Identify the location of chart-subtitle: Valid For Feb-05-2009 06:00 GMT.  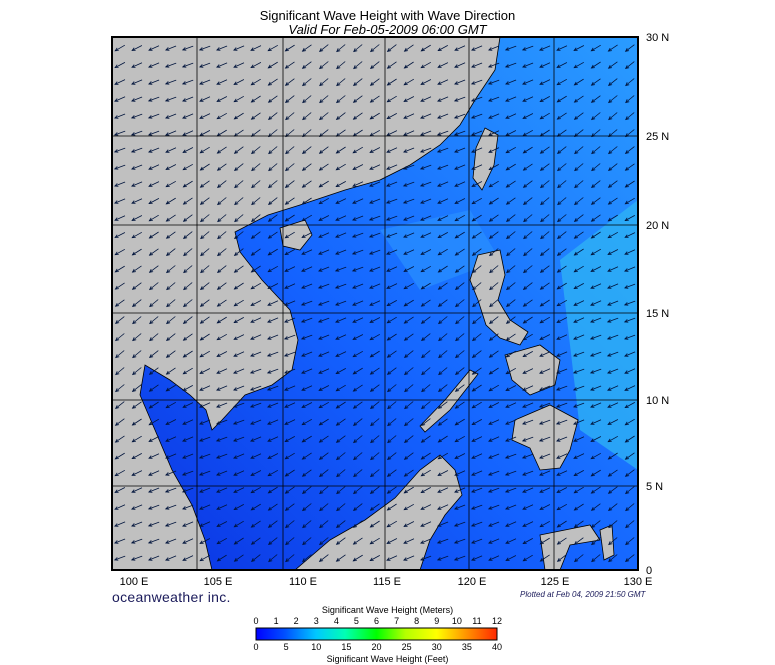
(387, 29).